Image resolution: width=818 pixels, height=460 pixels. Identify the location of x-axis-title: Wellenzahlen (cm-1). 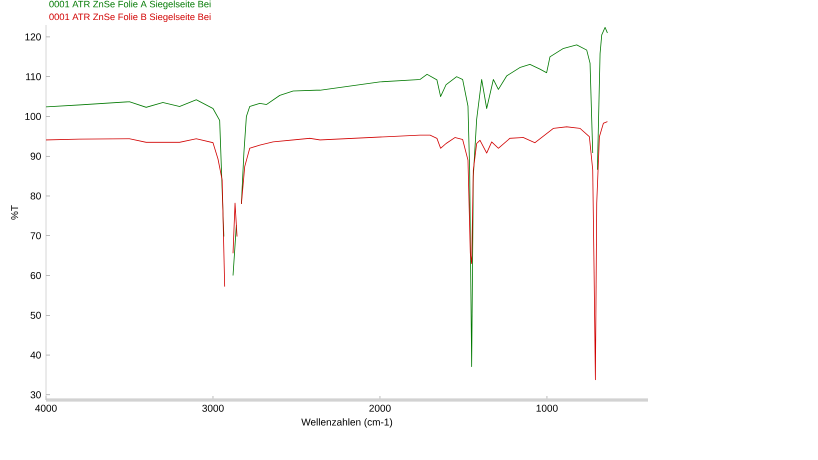
(346, 423).